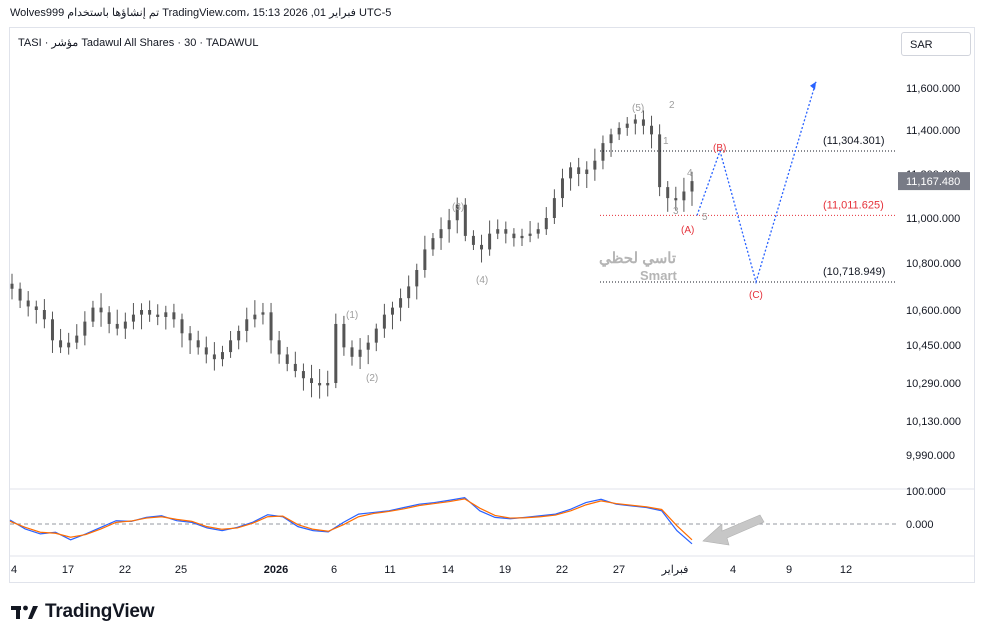 The height and width of the screenshot is (643, 986). I want to click on fib-level-label: (11,304.301), so click(854, 141).